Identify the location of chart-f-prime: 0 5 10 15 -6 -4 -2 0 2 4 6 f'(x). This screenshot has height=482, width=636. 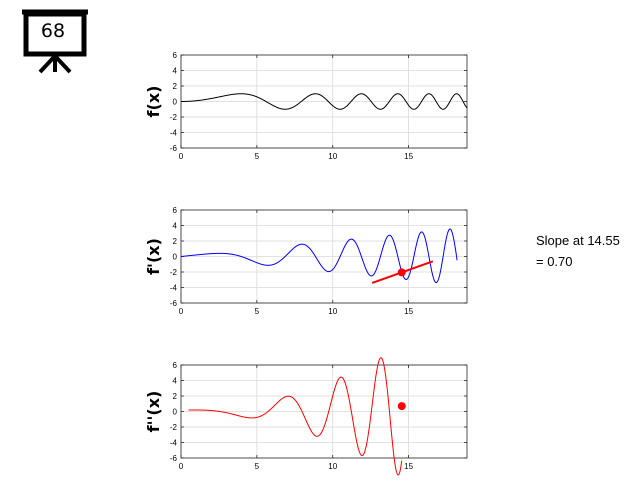
(306, 261).